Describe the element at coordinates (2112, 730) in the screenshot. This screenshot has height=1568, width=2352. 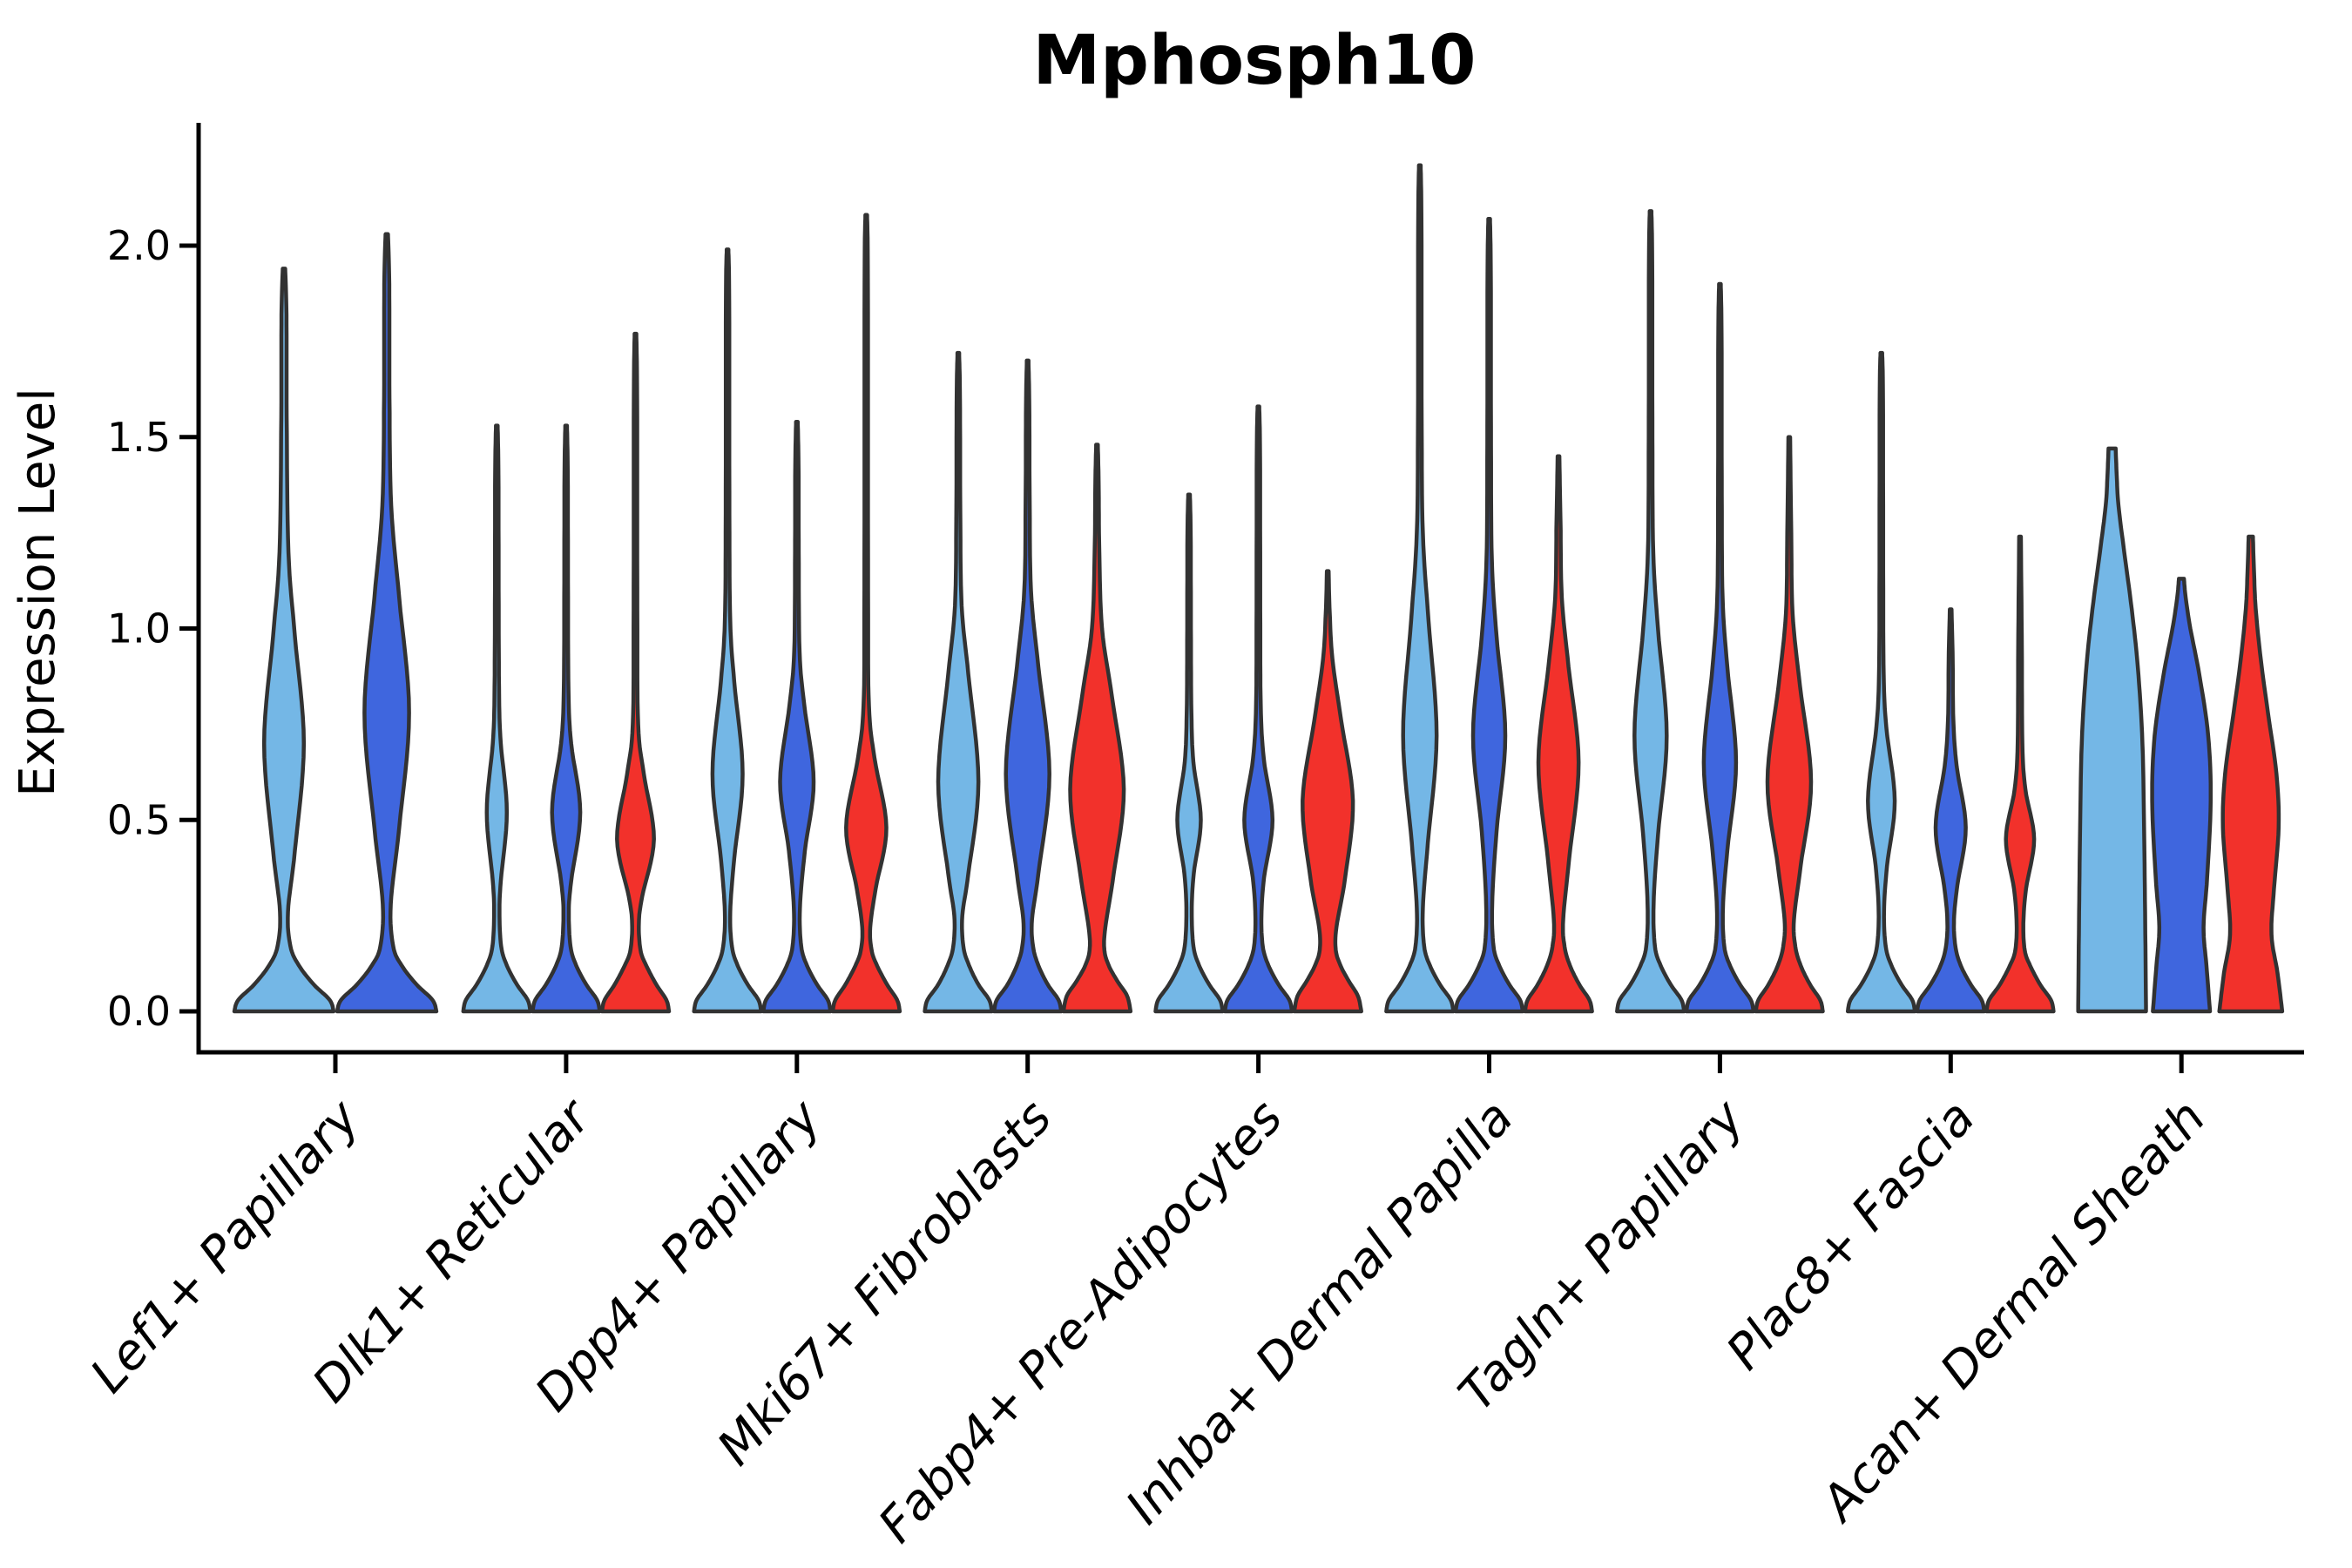
I see `violin-acan-light_blue` at that location.